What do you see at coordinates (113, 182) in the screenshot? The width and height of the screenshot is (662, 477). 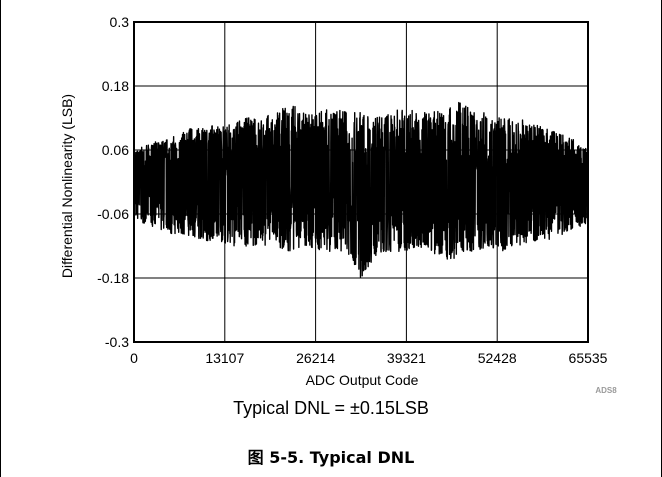 I see `y-axis-ticks: 0.3 0.18 0.06 -0.06 -0.18 -0.3` at bounding box center [113, 182].